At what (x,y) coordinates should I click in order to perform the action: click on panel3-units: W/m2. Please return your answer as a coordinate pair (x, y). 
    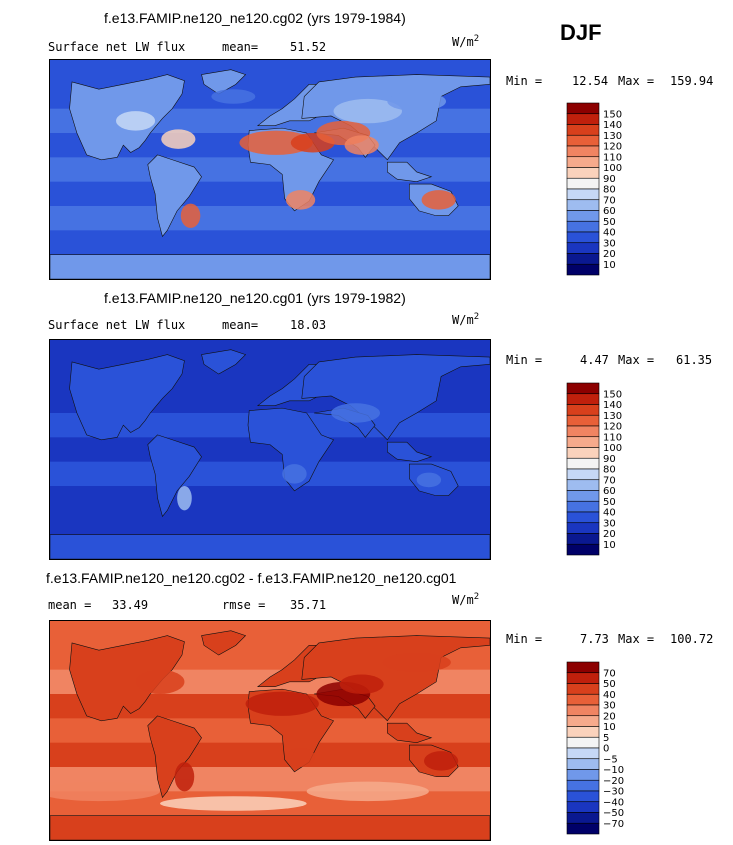
    Looking at the image, I should click on (465, 599).